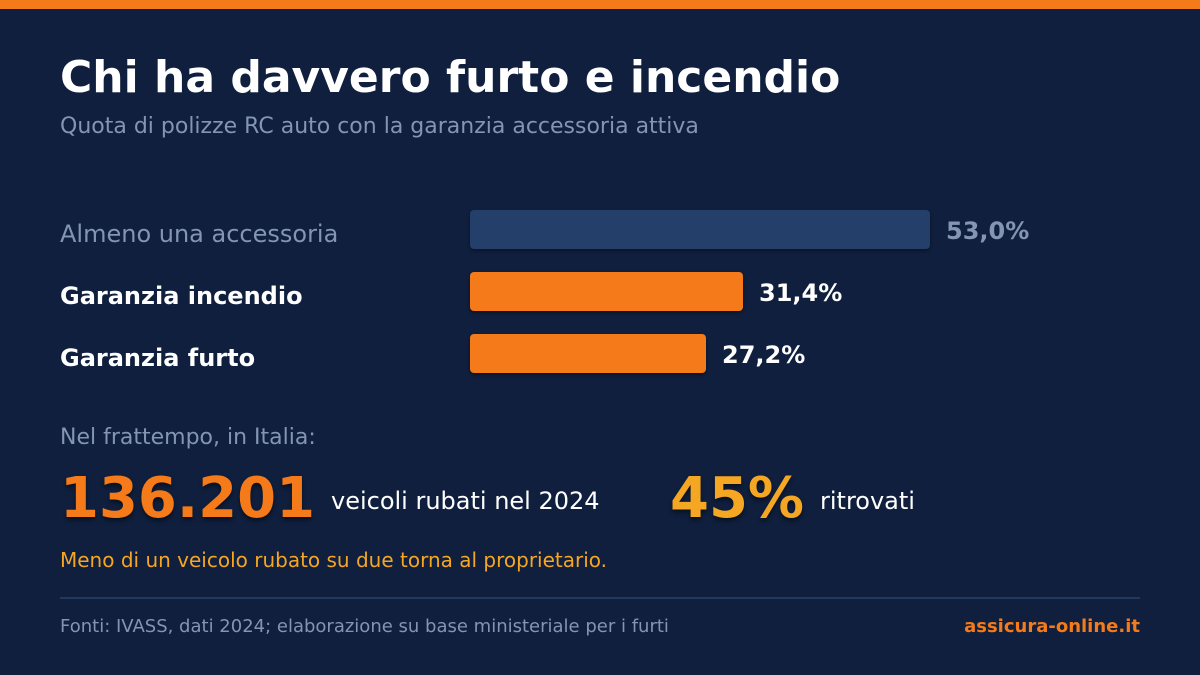 Image resolution: width=1200 pixels, height=675 pixels. Describe the element at coordinates (867, 501) in the screenshot. I see `recovered-caption: ritrovati` at that location.